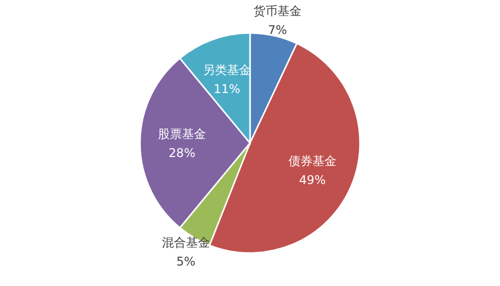 The image size is (500, 286). I want to click on slice-label: 债券基金, so click(312, 161).